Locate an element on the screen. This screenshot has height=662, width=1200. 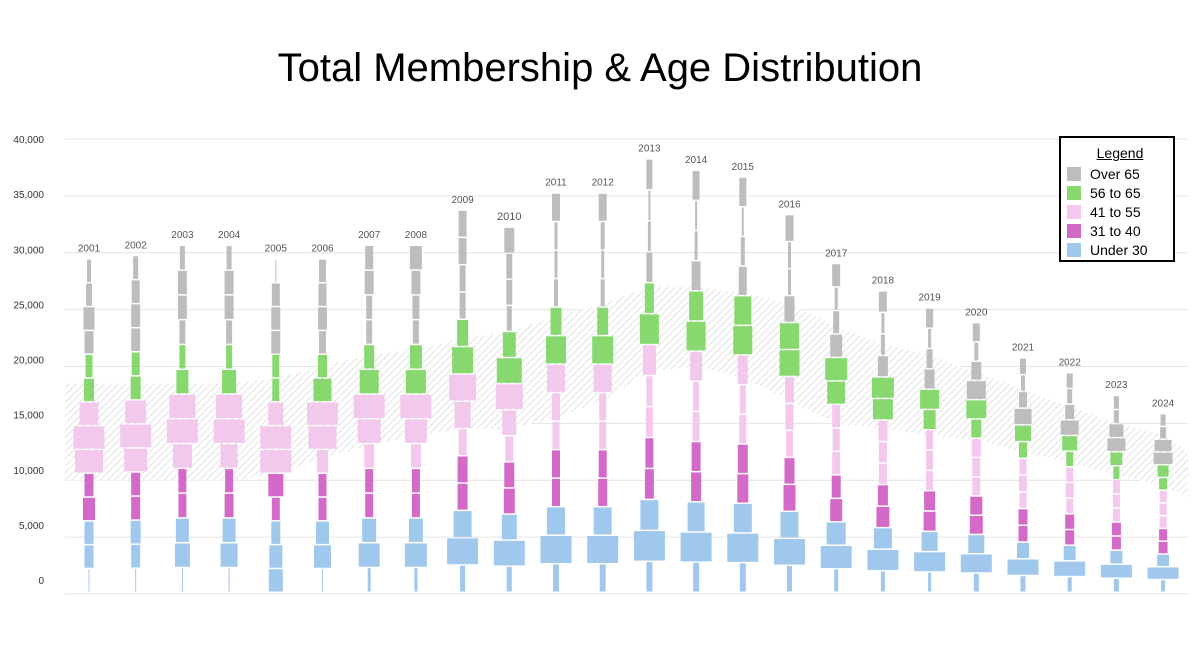
y-tick-label: 0 is located at coordinates (41, 581).